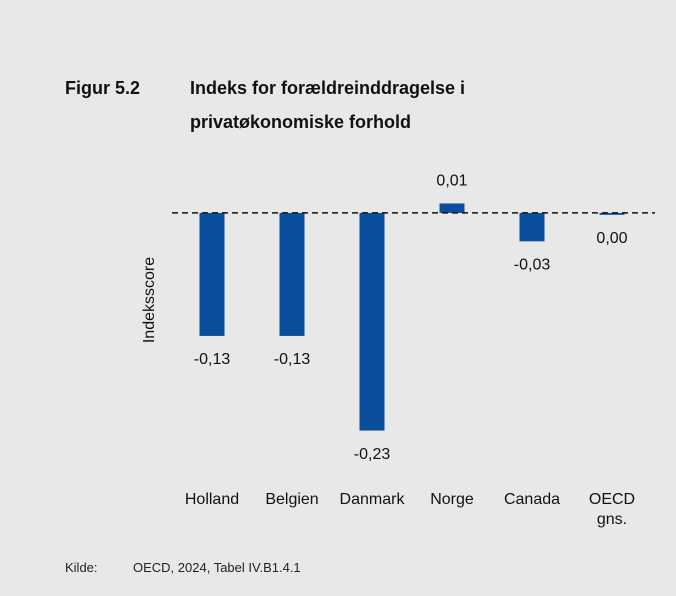  I want to click on y-axis-label: Indeksscore, so click(149, 300).